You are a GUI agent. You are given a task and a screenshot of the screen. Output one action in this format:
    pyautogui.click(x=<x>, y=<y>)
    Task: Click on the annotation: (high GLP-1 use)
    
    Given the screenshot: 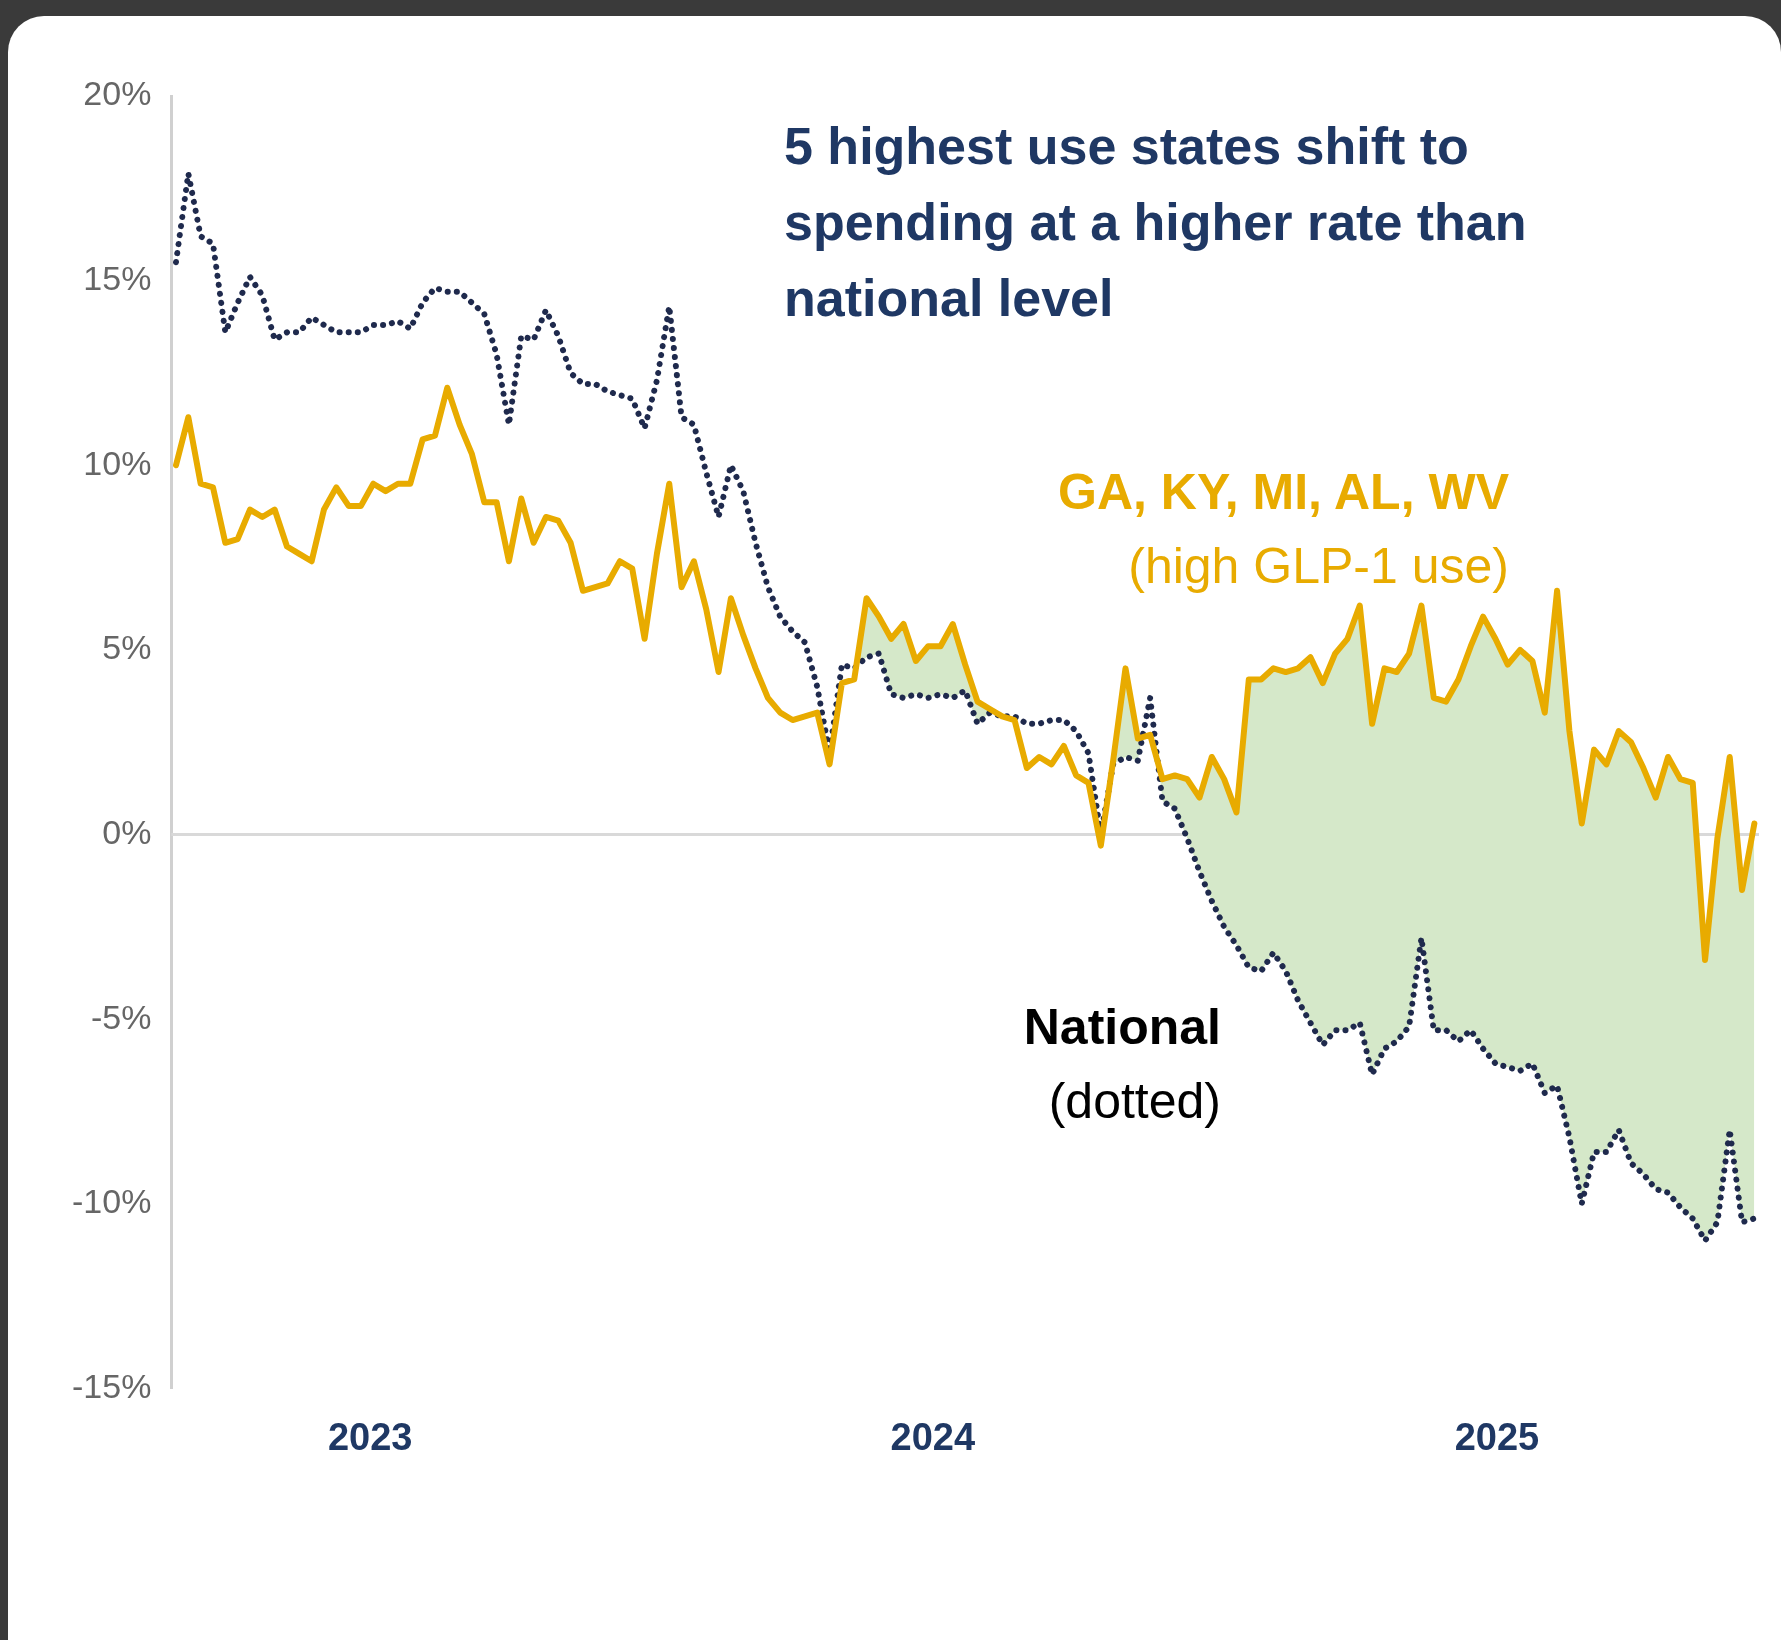 What is the action you would take?
    pyautogui.click(x=1318, y=566)
    